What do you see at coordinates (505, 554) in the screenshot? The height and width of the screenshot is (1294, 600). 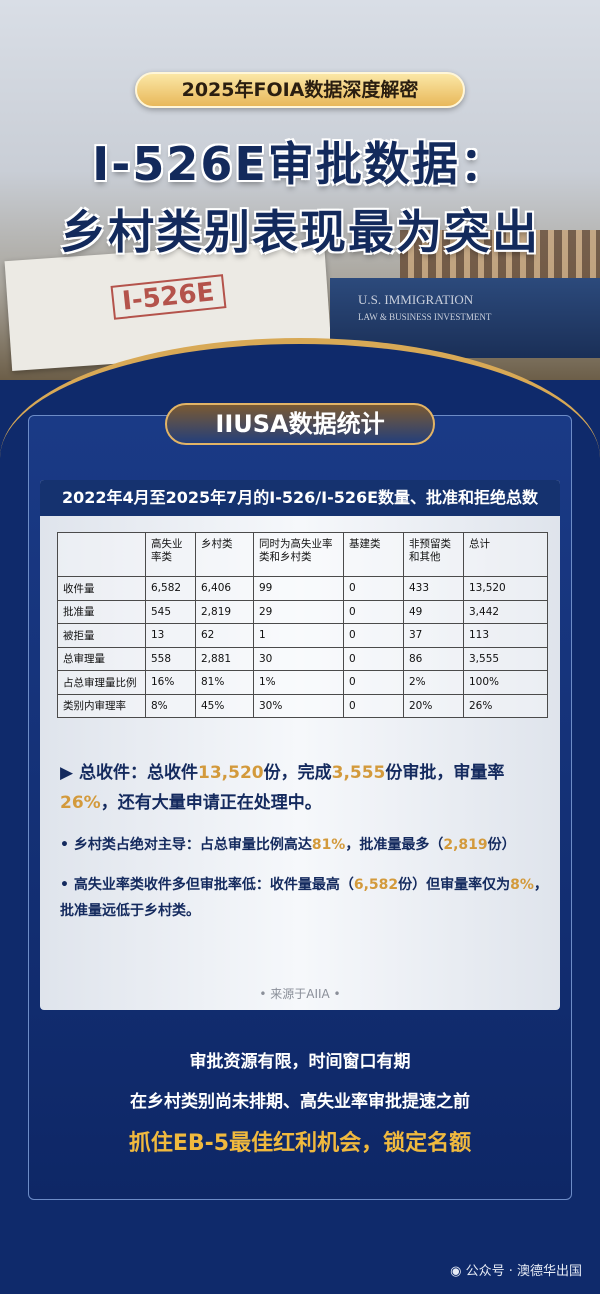 I see `table-cell: 总计` at bounding box center [505, 554].